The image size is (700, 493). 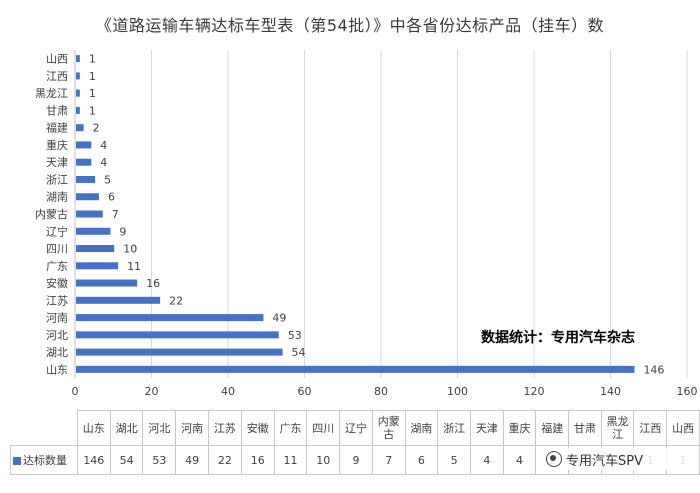 I want to click on data-label: 53, so click(x=295, y=335).